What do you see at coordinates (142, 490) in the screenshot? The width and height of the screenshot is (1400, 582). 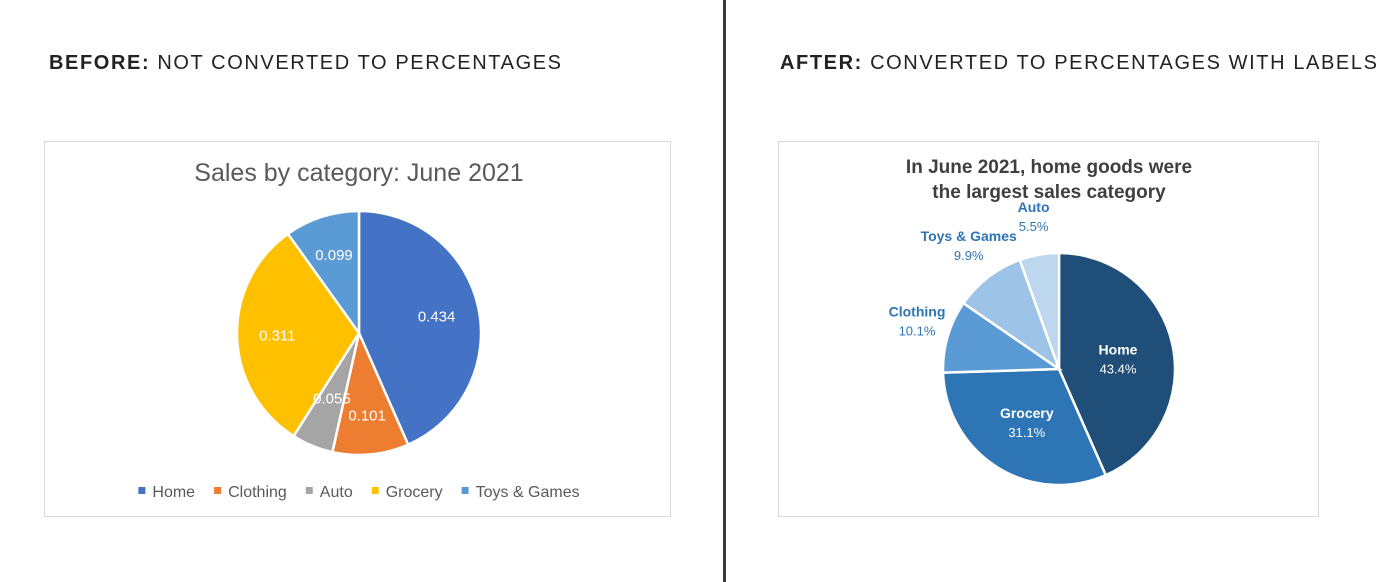 I see `legend-swatch-home` at bounding box center [142, 490].